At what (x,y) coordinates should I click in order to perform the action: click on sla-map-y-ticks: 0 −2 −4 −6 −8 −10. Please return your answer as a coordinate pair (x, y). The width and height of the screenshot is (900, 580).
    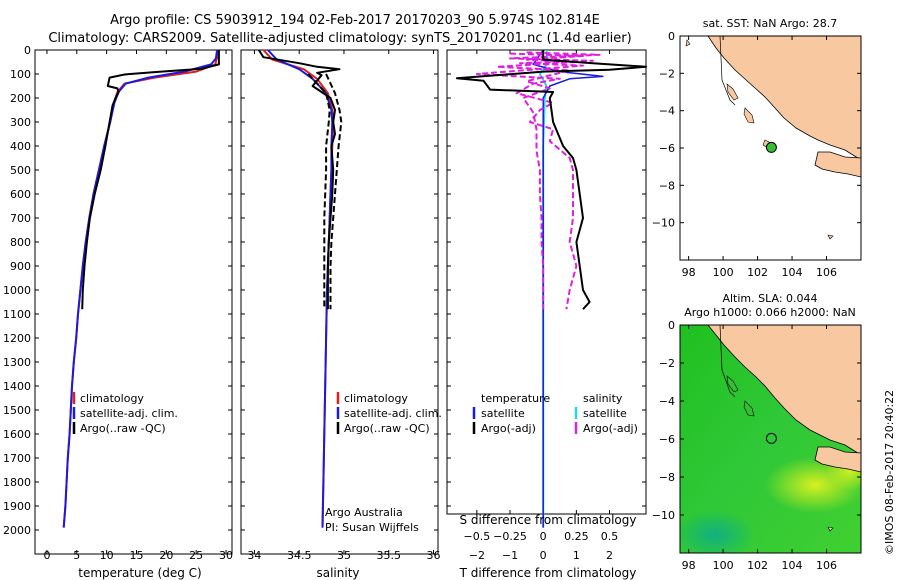
    Looking at the image, I should click on (756, 420).